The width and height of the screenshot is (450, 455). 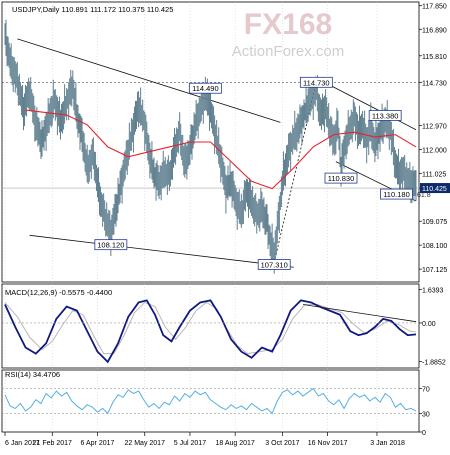 I want to click on x-tick-label: 22 May 2017, so click(x=144, y=443).